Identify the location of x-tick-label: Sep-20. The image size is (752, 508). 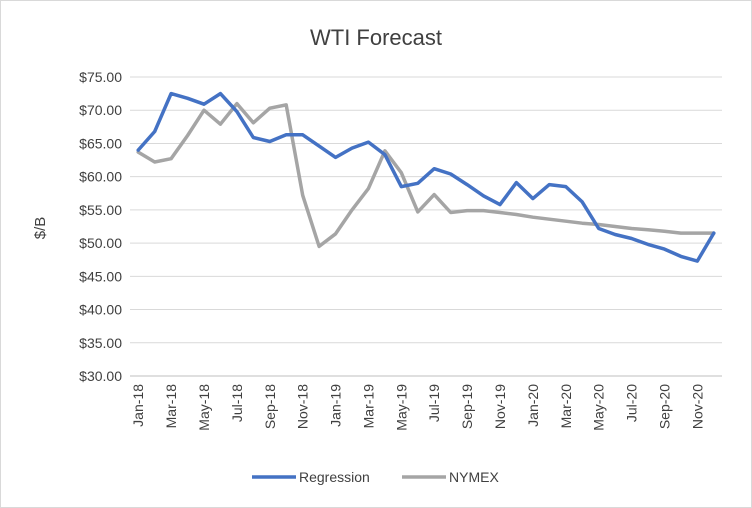
(664, 406).